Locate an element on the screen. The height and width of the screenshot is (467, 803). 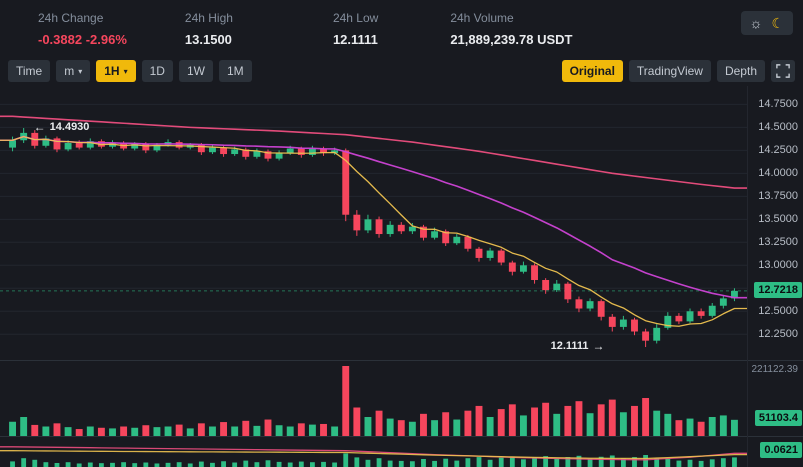
price-axis-label: 13.5000 is located at coordinates (778, 219).